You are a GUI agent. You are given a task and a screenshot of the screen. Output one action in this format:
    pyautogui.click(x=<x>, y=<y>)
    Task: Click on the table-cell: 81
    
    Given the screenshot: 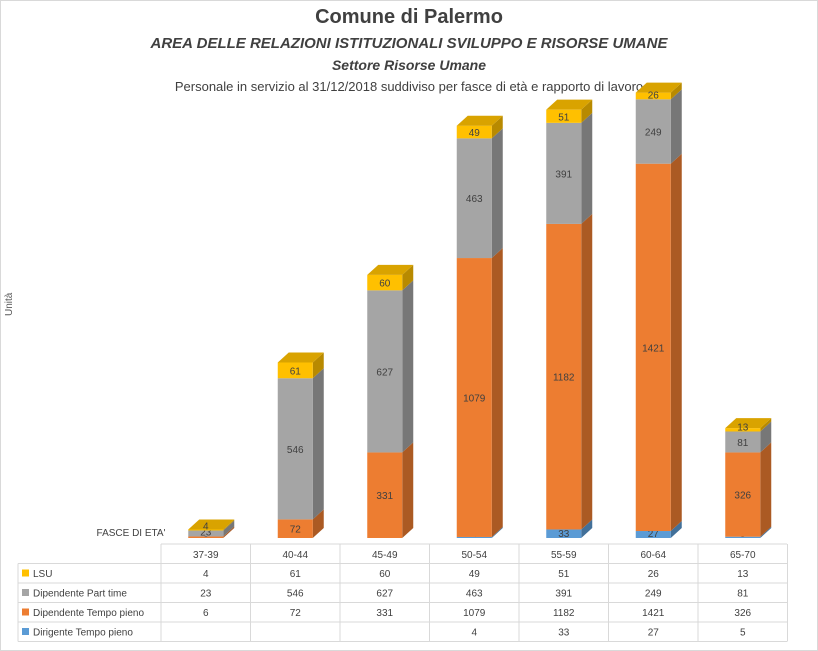 What is the action you would take?
    pyautogui.click(x=743, y=594)
    